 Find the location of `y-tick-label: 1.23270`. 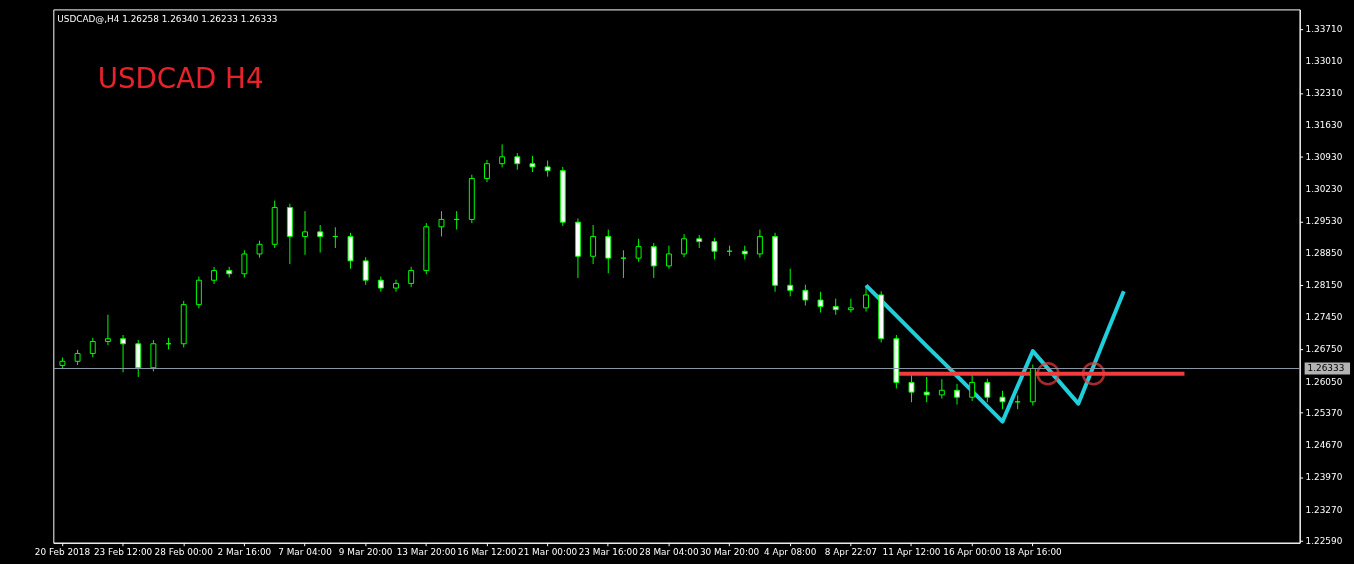

y-tick-label: 1.23270 is located at coordinates (1324, 509).